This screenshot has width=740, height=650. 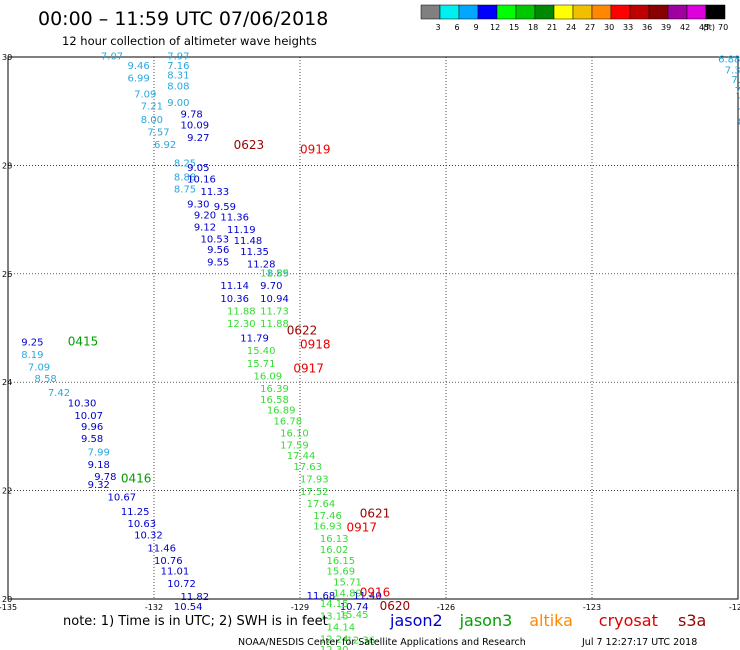 What do you see at coordinates (183, 19) in the screenshot?
I see `chart-title: 00:00 – 11:59 UTC 07/06/2018` at bounding box center [183, 19].